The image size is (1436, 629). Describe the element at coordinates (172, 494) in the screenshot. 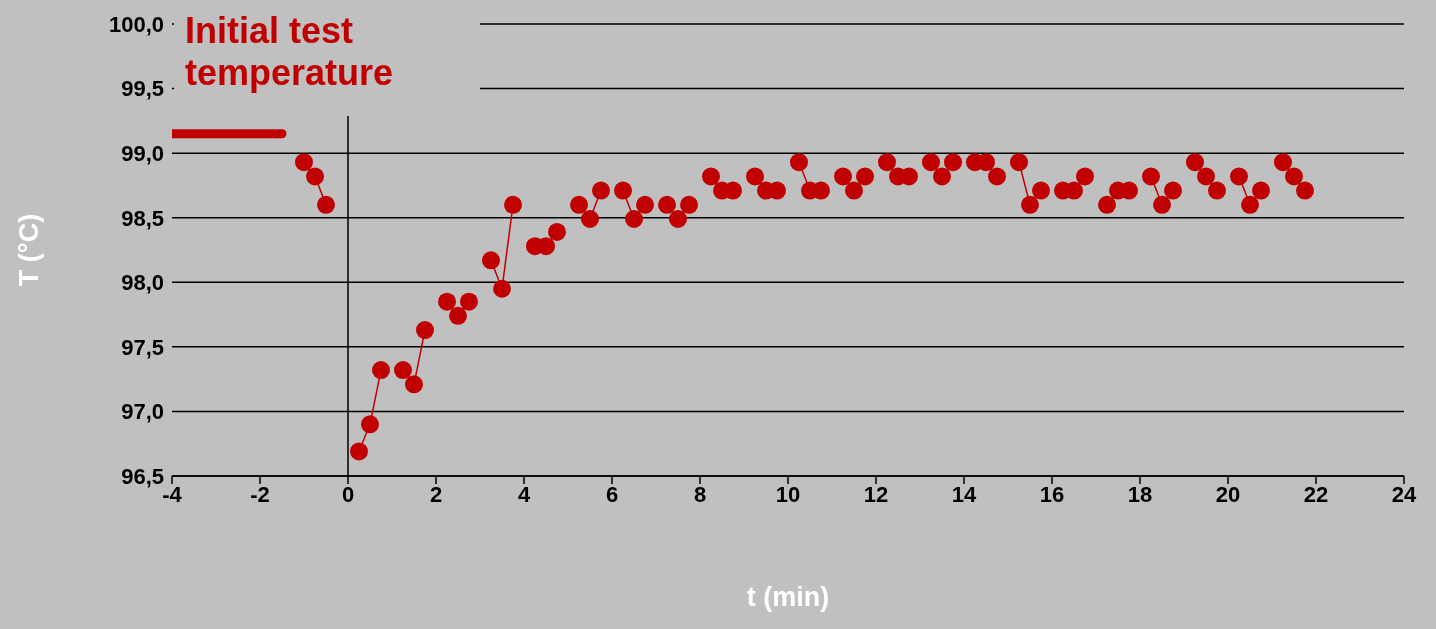

I see `x-tick-label: -4` at that location.